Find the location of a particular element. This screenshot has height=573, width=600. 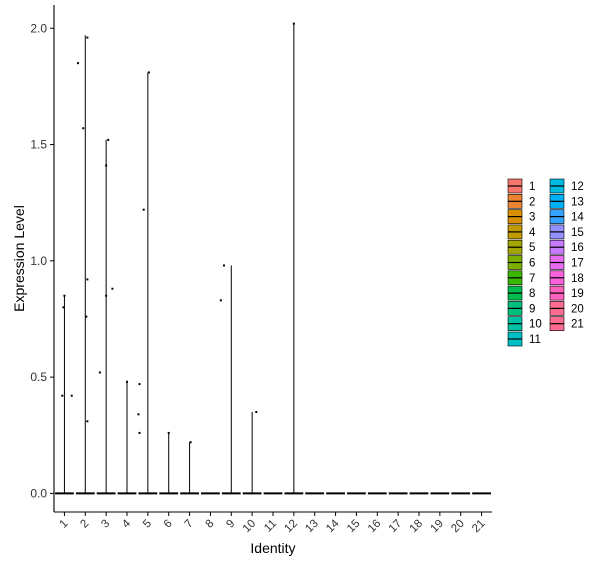

x-tick-label-17: 17 is located at coordinates (396, 527).